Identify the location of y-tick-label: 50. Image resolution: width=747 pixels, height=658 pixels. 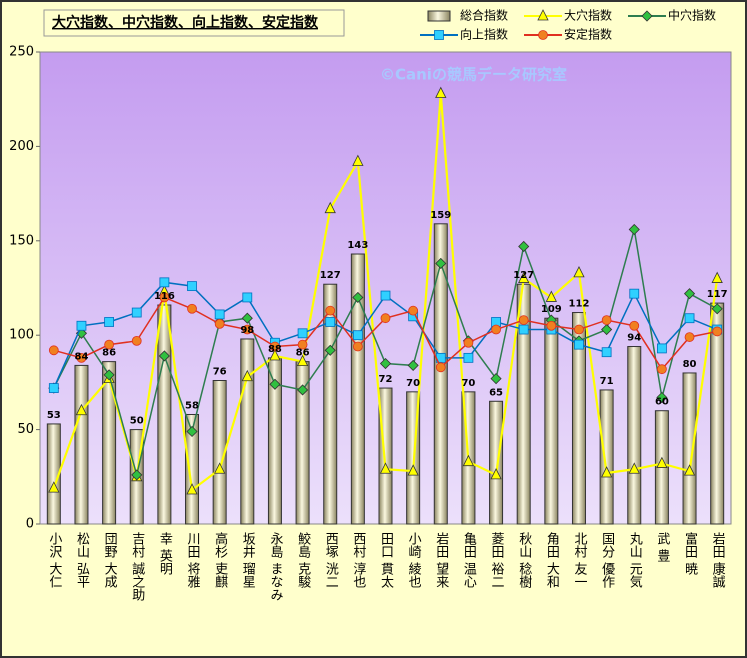
(25, 429).